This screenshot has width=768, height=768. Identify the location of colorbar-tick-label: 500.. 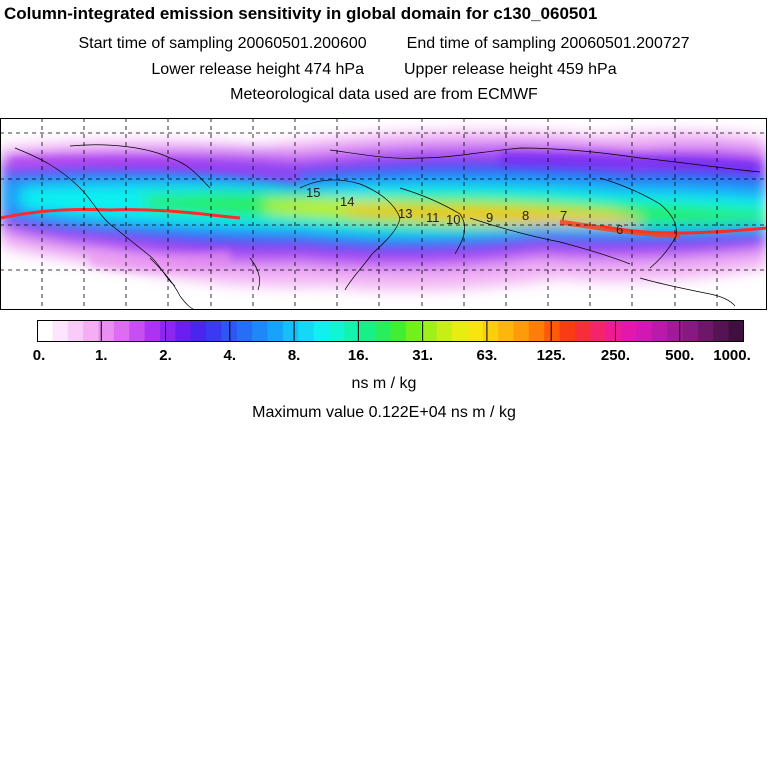
(680, 355).